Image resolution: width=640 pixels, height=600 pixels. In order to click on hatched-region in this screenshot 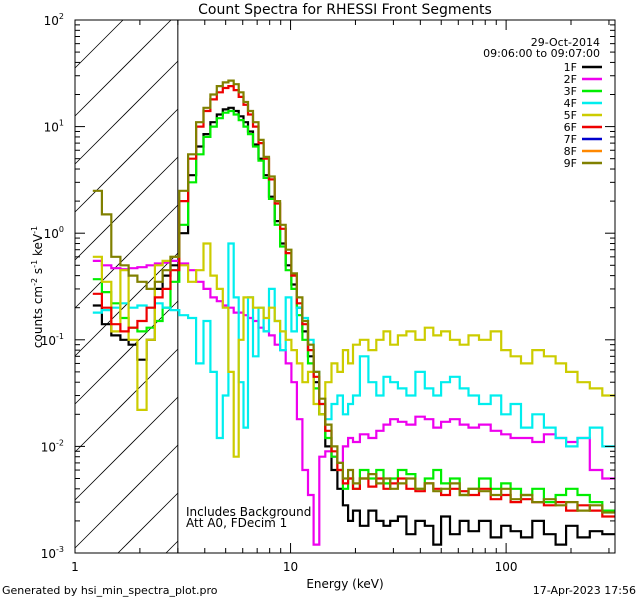, I will do `click(126, 286)`.